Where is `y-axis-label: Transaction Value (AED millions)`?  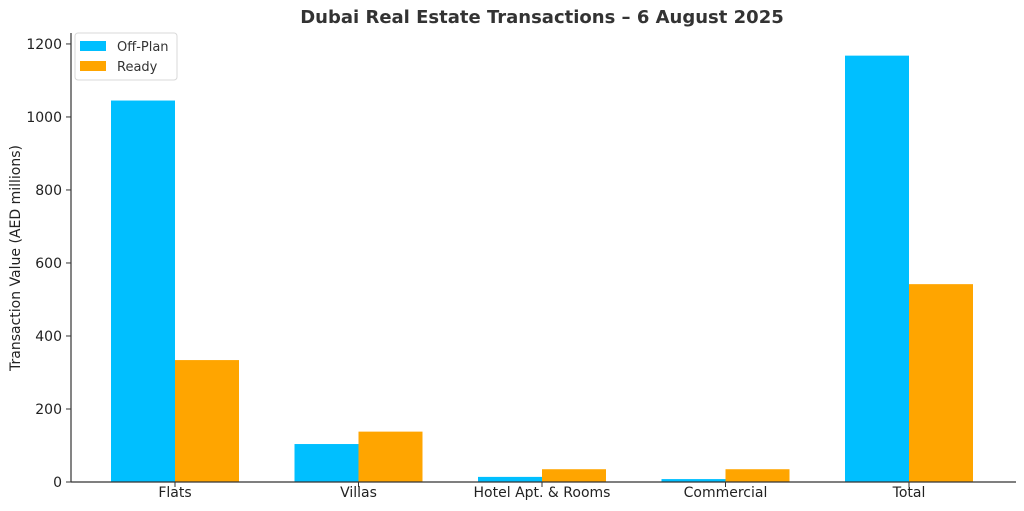
y-axis-label: Transaction Value (AED millions) is located at coordinates (16, 258).